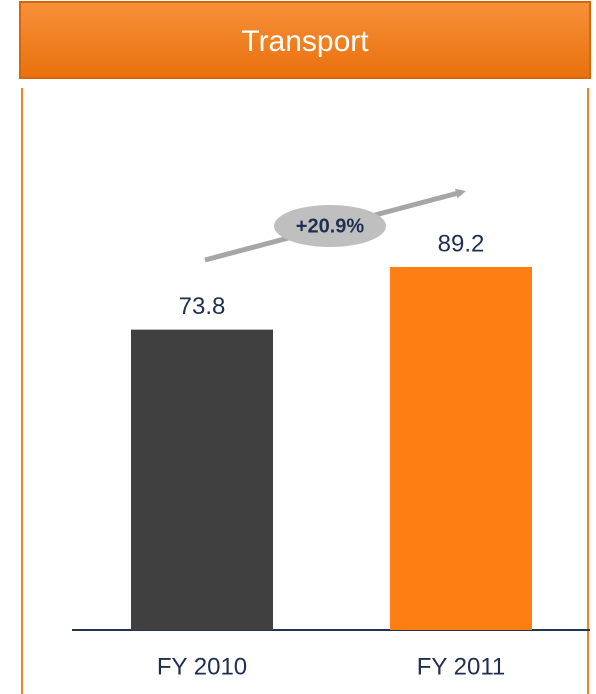  I want to click on data-label: 73.8, so click(202, 306).